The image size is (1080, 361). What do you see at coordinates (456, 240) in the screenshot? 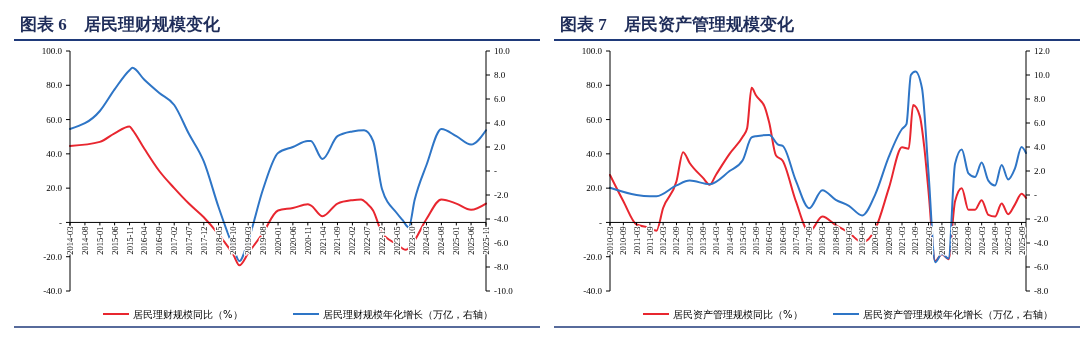
I see `x-tick-label: 2025-01` at bounding box center [456, 240].